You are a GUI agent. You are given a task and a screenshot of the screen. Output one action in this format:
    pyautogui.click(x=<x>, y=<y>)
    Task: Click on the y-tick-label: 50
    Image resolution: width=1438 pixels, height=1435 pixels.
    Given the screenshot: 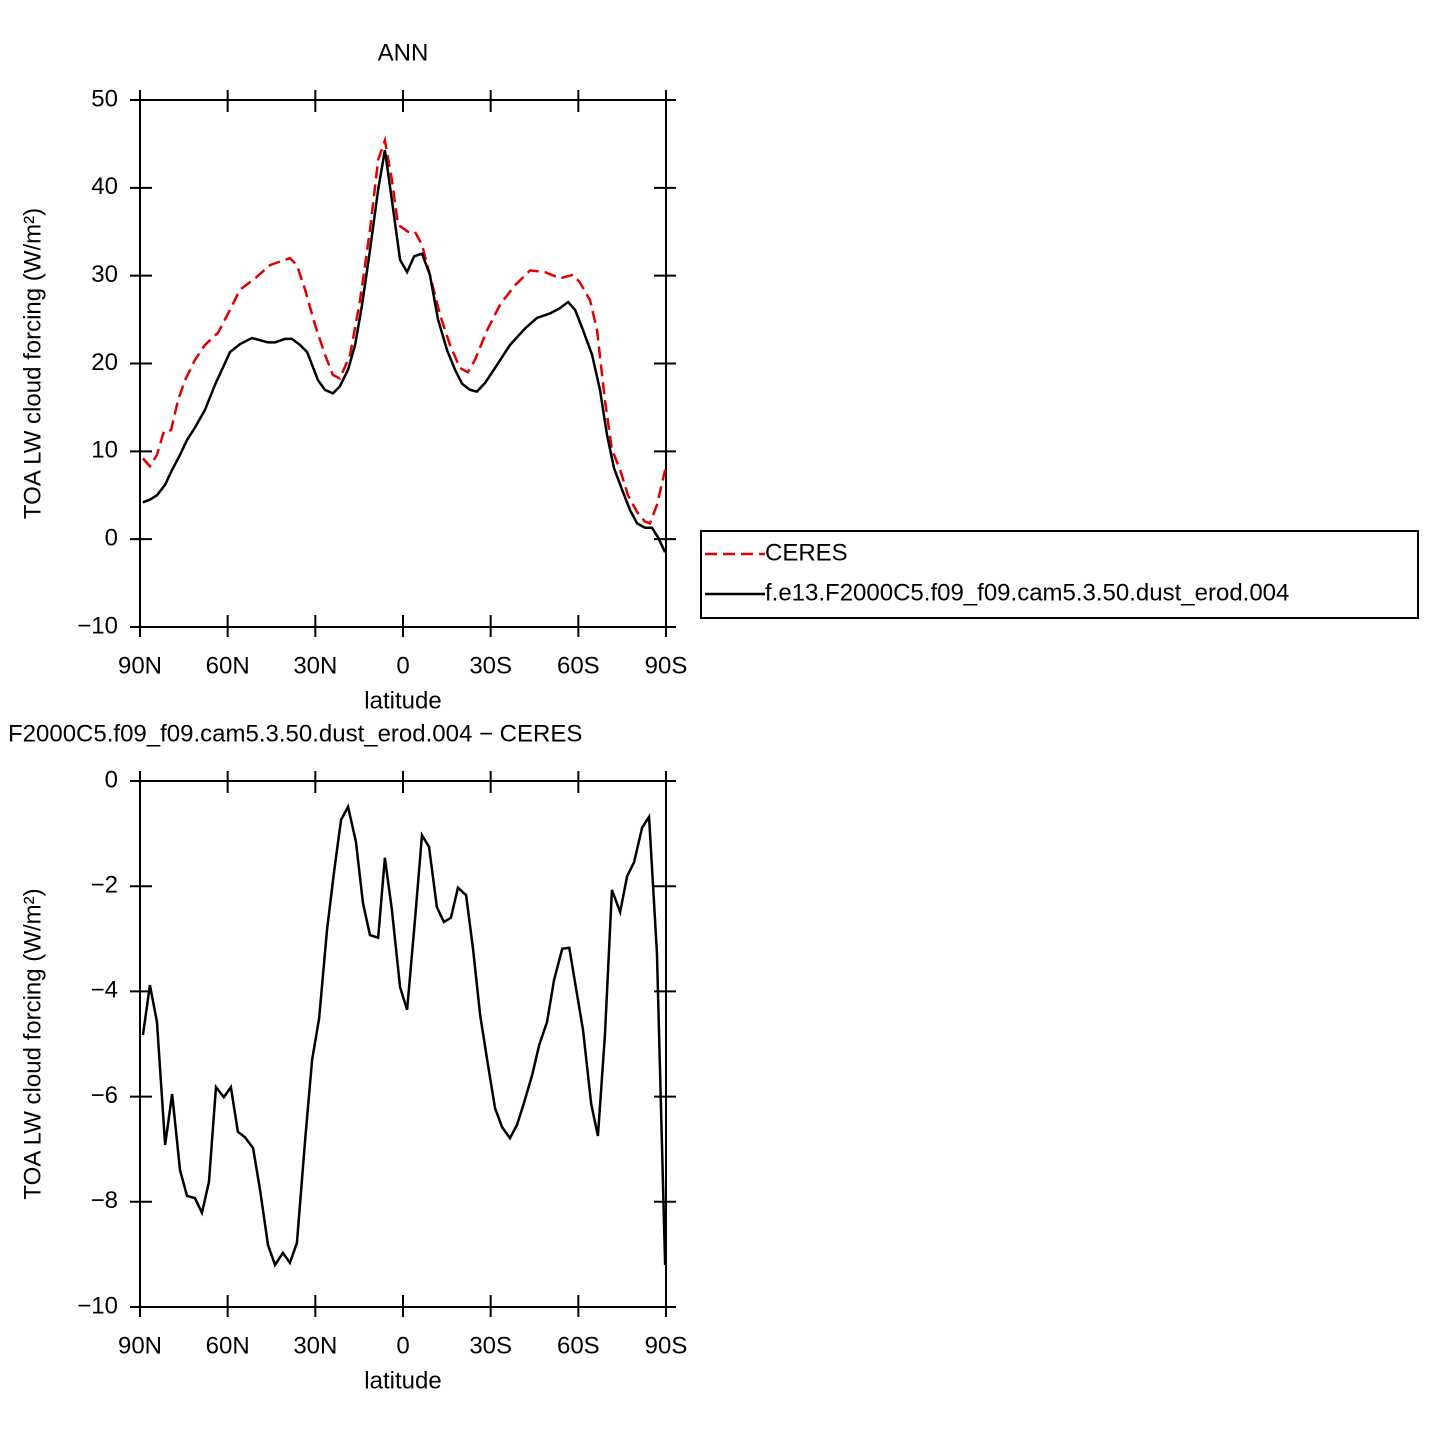 What is the action you would take?
    pyautogui.click(x=104, y=98)
    